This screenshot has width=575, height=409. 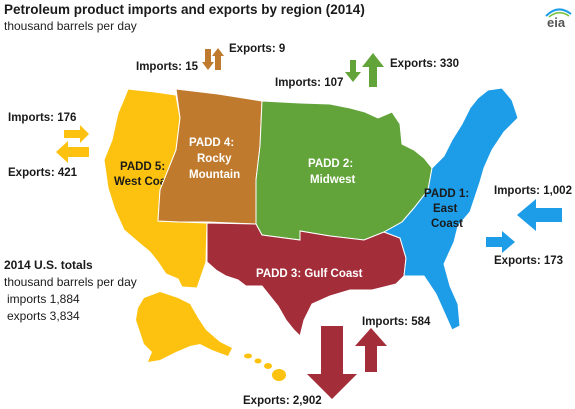 I want to click on padd5-exports-arrow, so click(x=72, y=152).